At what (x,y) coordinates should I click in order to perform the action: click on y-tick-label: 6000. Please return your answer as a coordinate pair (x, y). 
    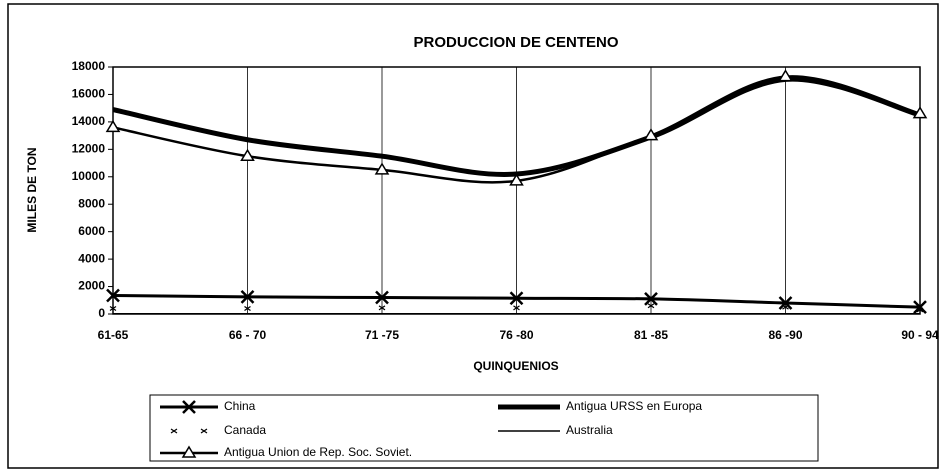
    Looking at the image, I should click on (91, 231).